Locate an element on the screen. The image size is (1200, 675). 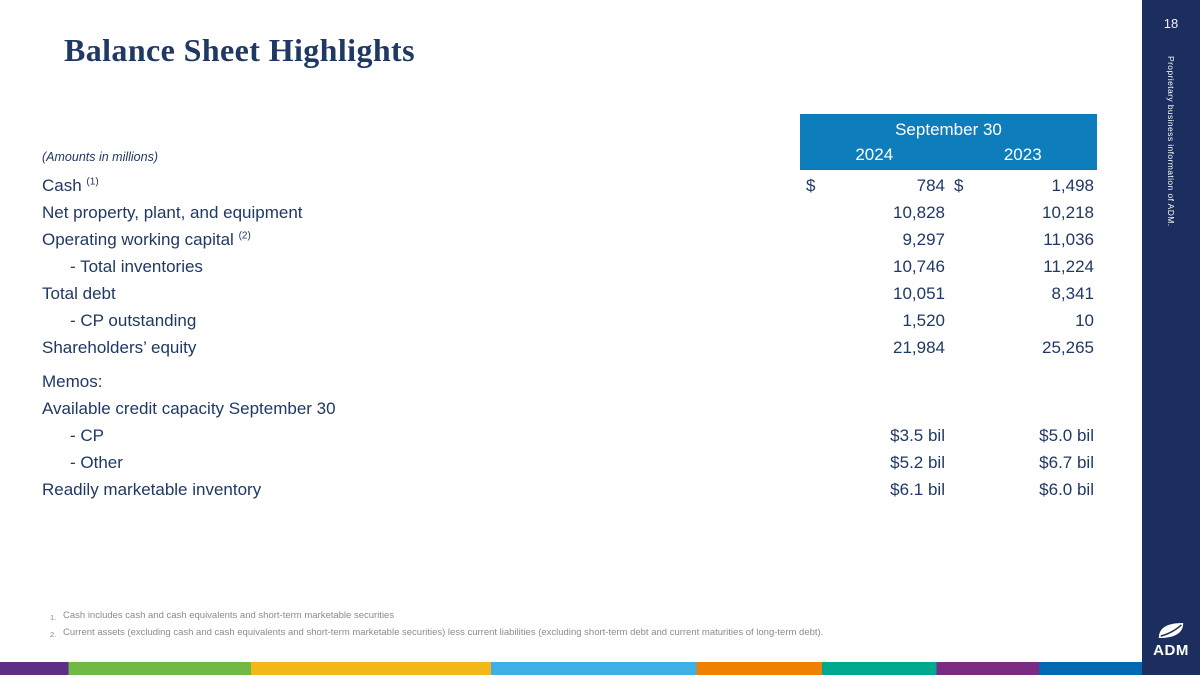
value-number: 21,984 is located at coordinates (919, 347).